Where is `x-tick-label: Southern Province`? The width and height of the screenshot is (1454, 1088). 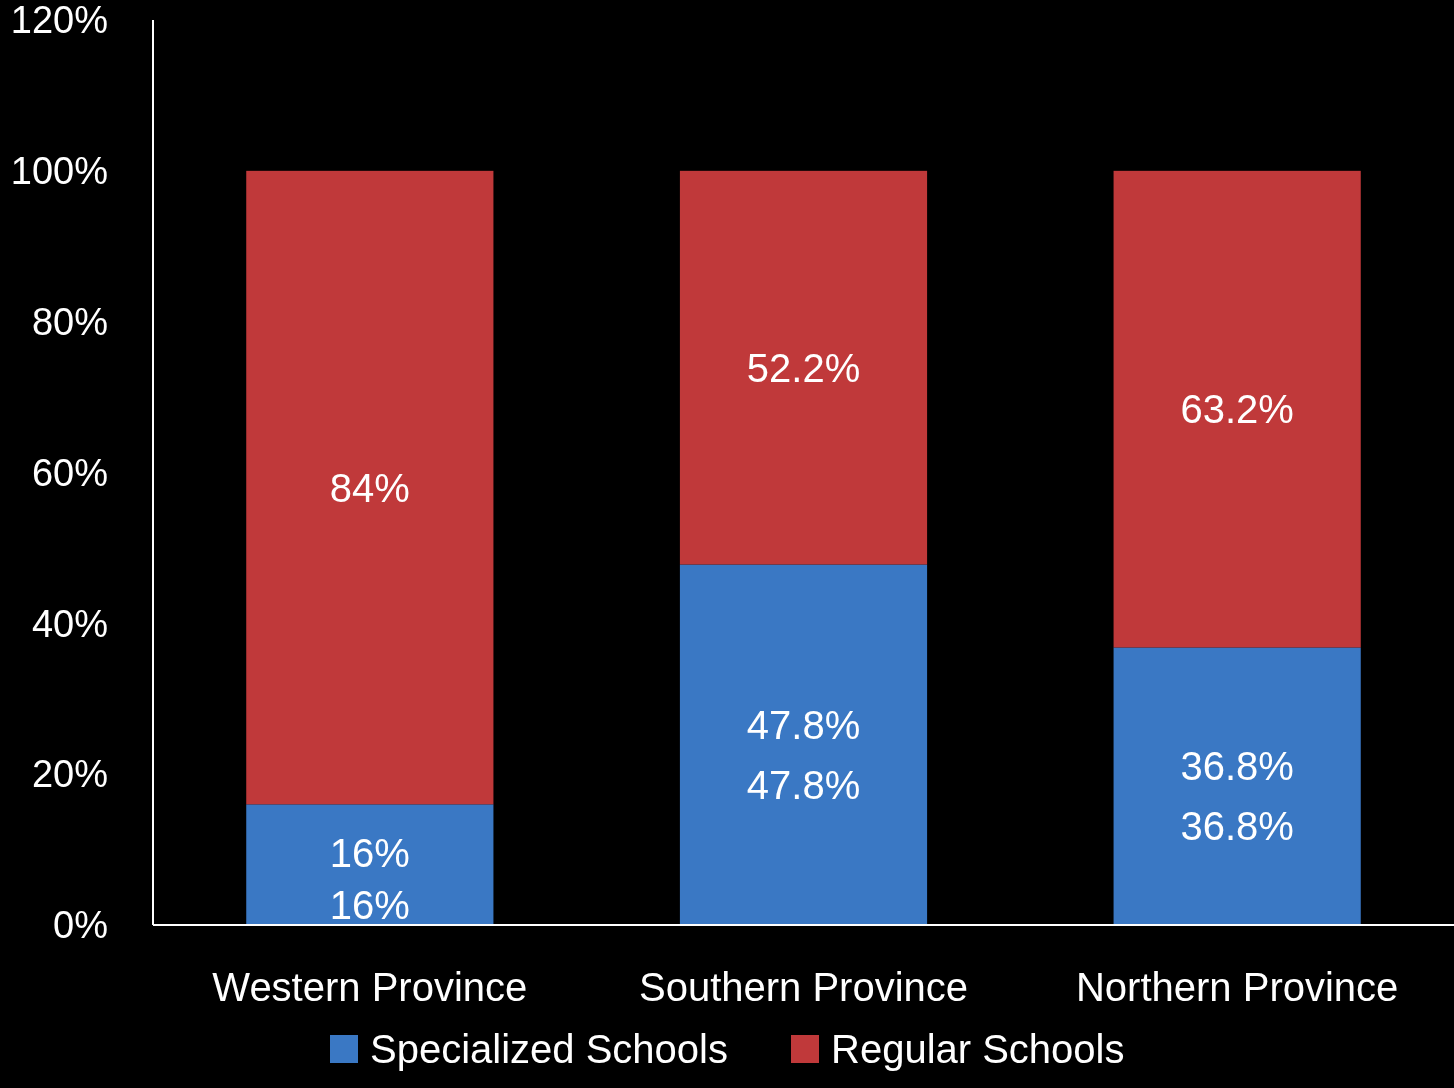 x-tick-label: Southern Province is located at coordinates (803, 987).